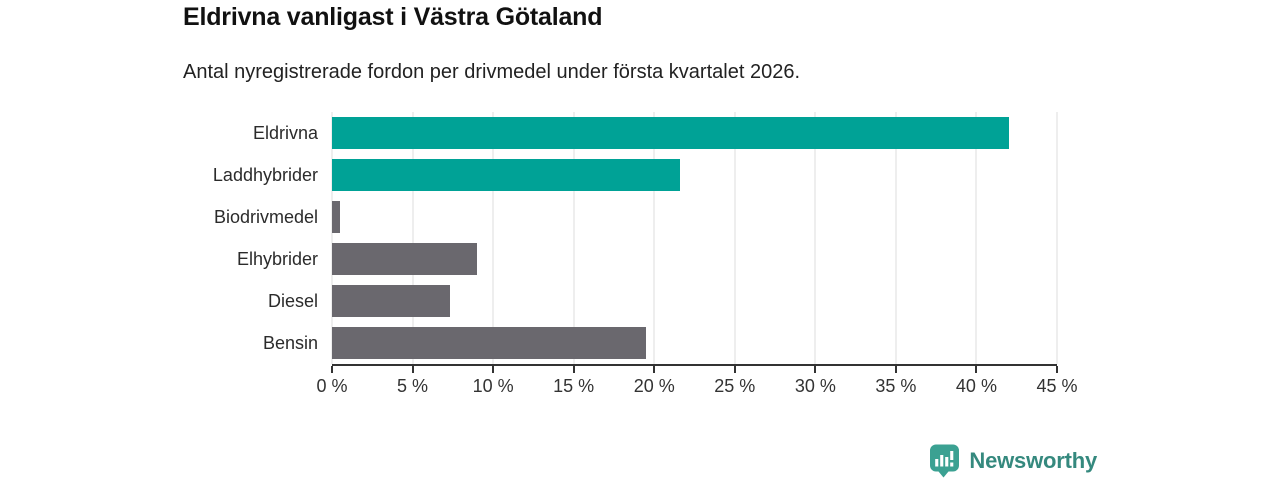 The height and width of the screenshot is (480, 1280). I want to click on x-tick-label: 5 %, so click(413, 386).